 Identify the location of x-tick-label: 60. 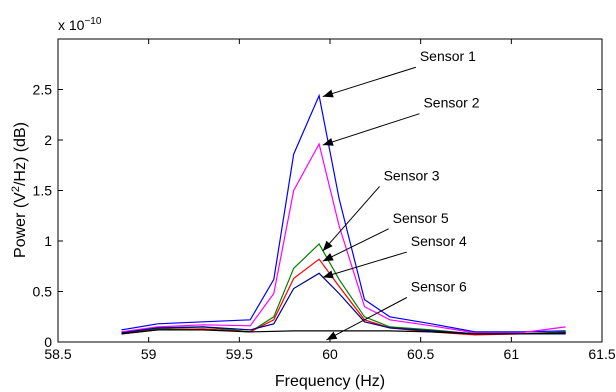
(330, 354).